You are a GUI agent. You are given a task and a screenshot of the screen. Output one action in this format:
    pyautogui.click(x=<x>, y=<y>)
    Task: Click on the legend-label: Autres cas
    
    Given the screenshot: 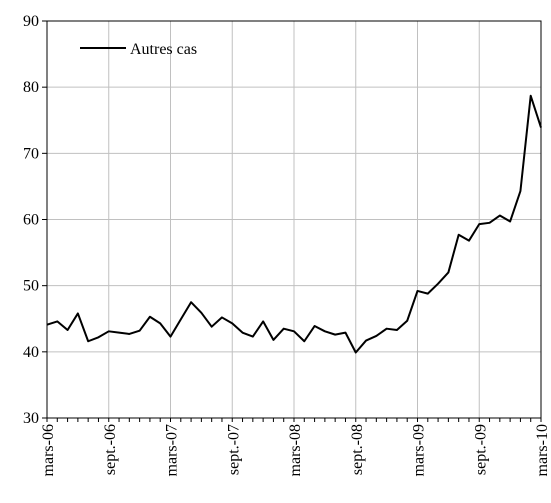 What is the action you would take?
    pyautogui.click(x=163, y=49)
    